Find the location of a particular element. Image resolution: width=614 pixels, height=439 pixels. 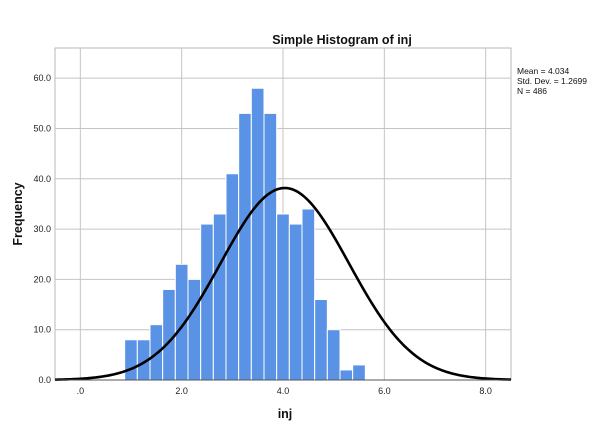

y-tick-label: 20.0 is located at coordinates (42, 279).